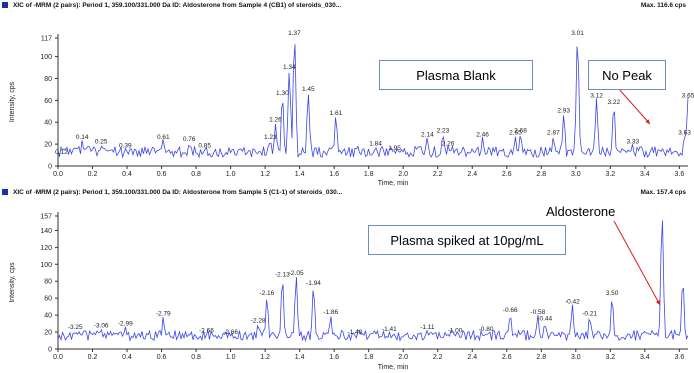 Image resolution: width=694 pixels, height=373 pixels. I want to click on peak-label: 2.68, so click(520, 130).